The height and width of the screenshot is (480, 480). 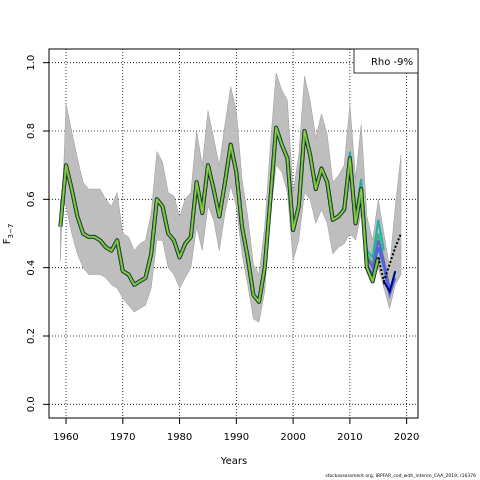 I want to click on x-tick-label: 1990, so click(x=236, y=437).